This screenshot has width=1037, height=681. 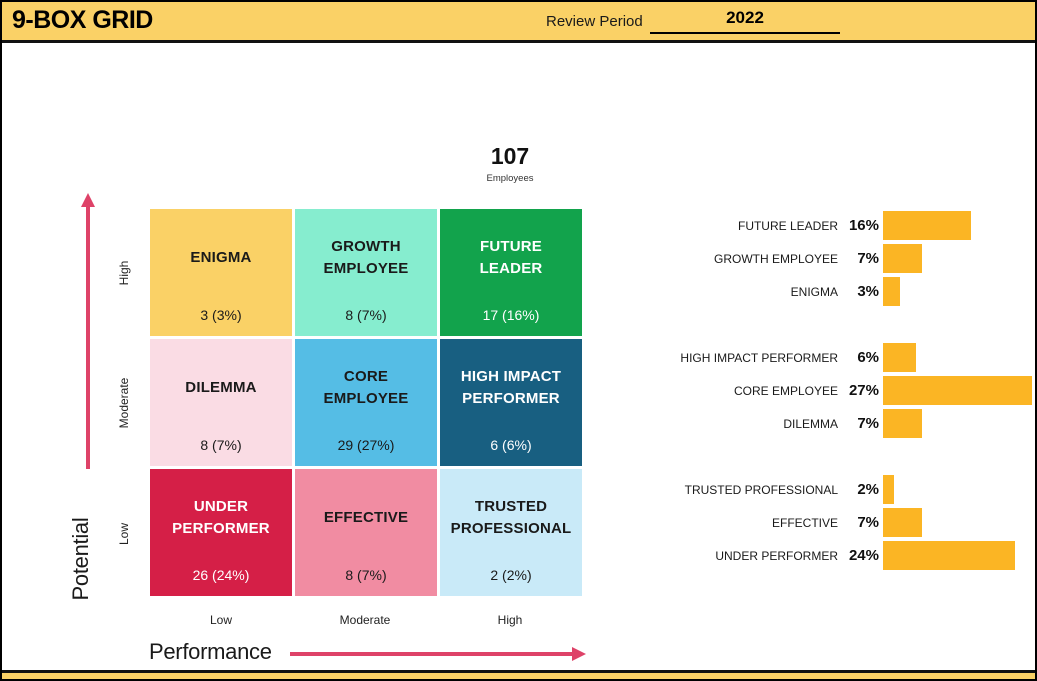 I want to click on bar-row-core-employee: CORE EMPLOYEE 27%, so click(x=838, y=390).